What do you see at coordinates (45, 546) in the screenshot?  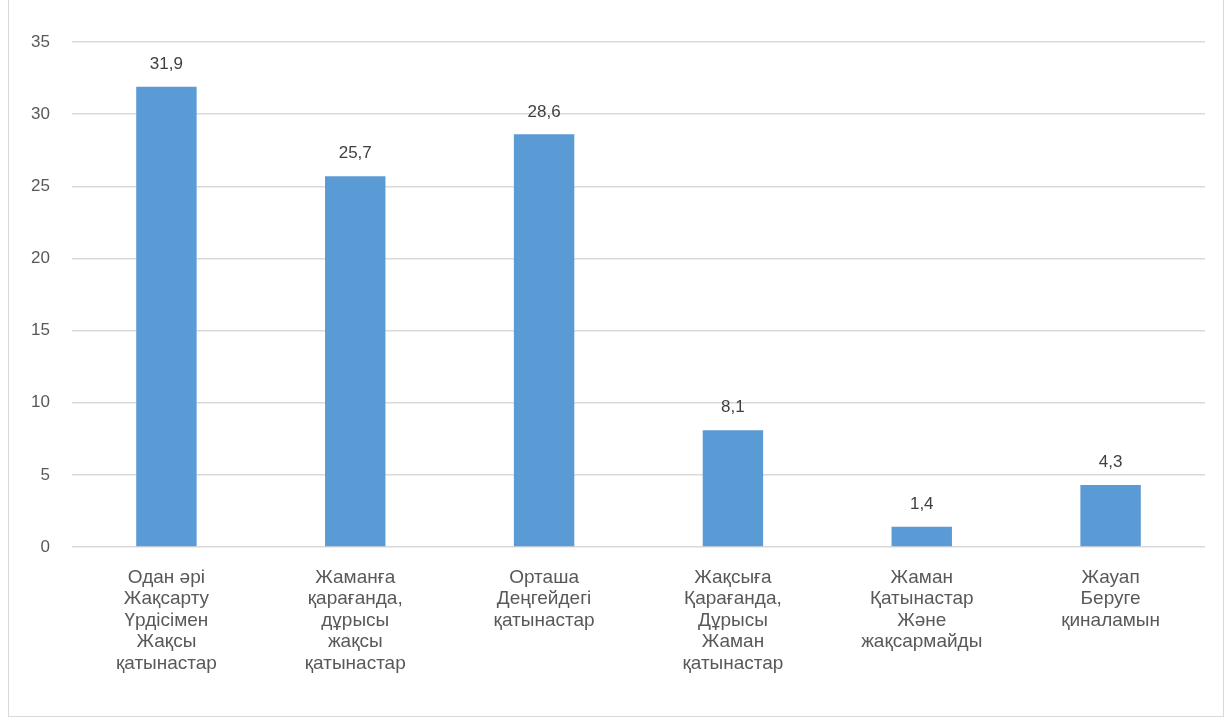 I see `y-tick-label: 0` at bounding box center [45, 546].